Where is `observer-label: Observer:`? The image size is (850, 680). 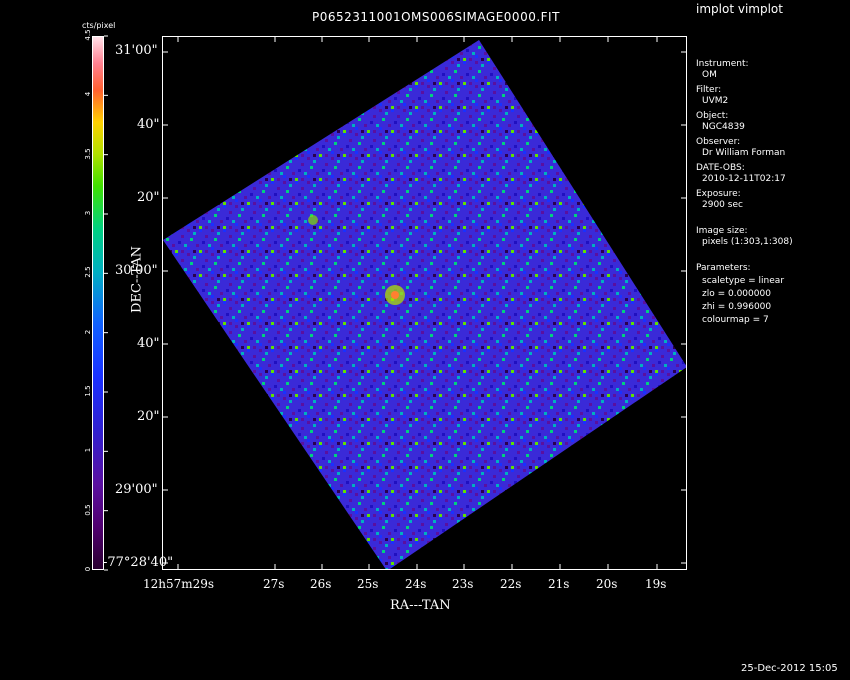 observer-label: Observer: is located at coordinates (718, 142).